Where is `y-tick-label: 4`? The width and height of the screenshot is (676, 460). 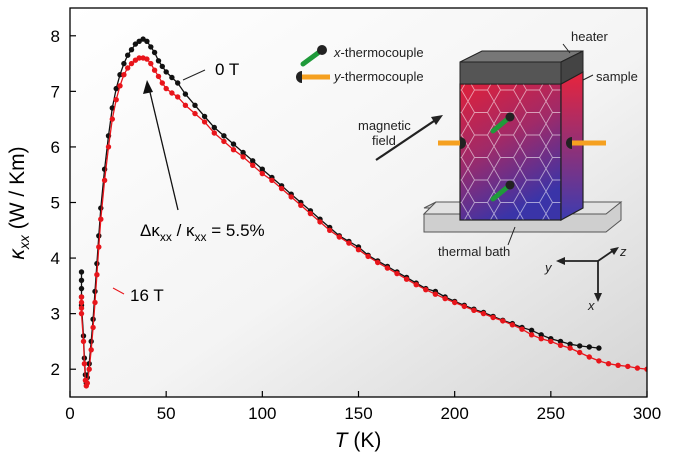 y-tick-label: 4 is located at coordinates (55, 258).